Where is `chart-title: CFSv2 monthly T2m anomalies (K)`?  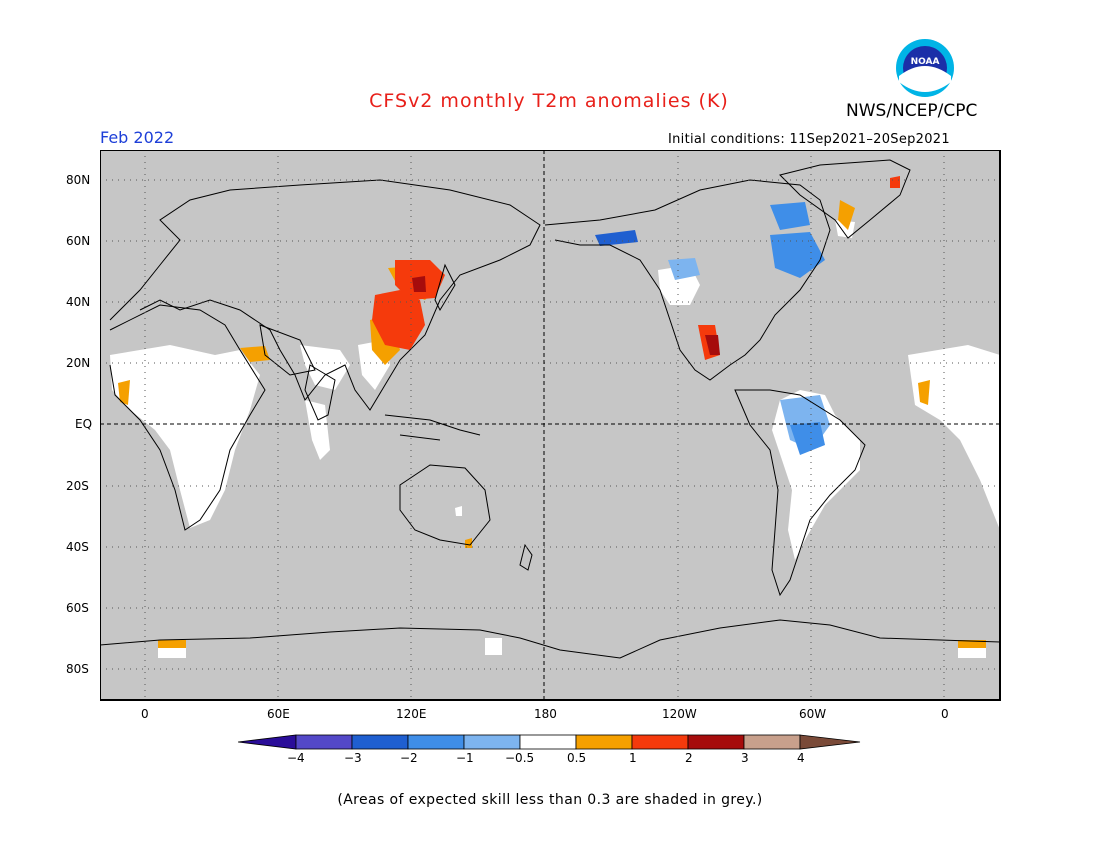
chart-title: CFSv2 monthly T2m anomalies (K) is located at coordinates (549, 101).